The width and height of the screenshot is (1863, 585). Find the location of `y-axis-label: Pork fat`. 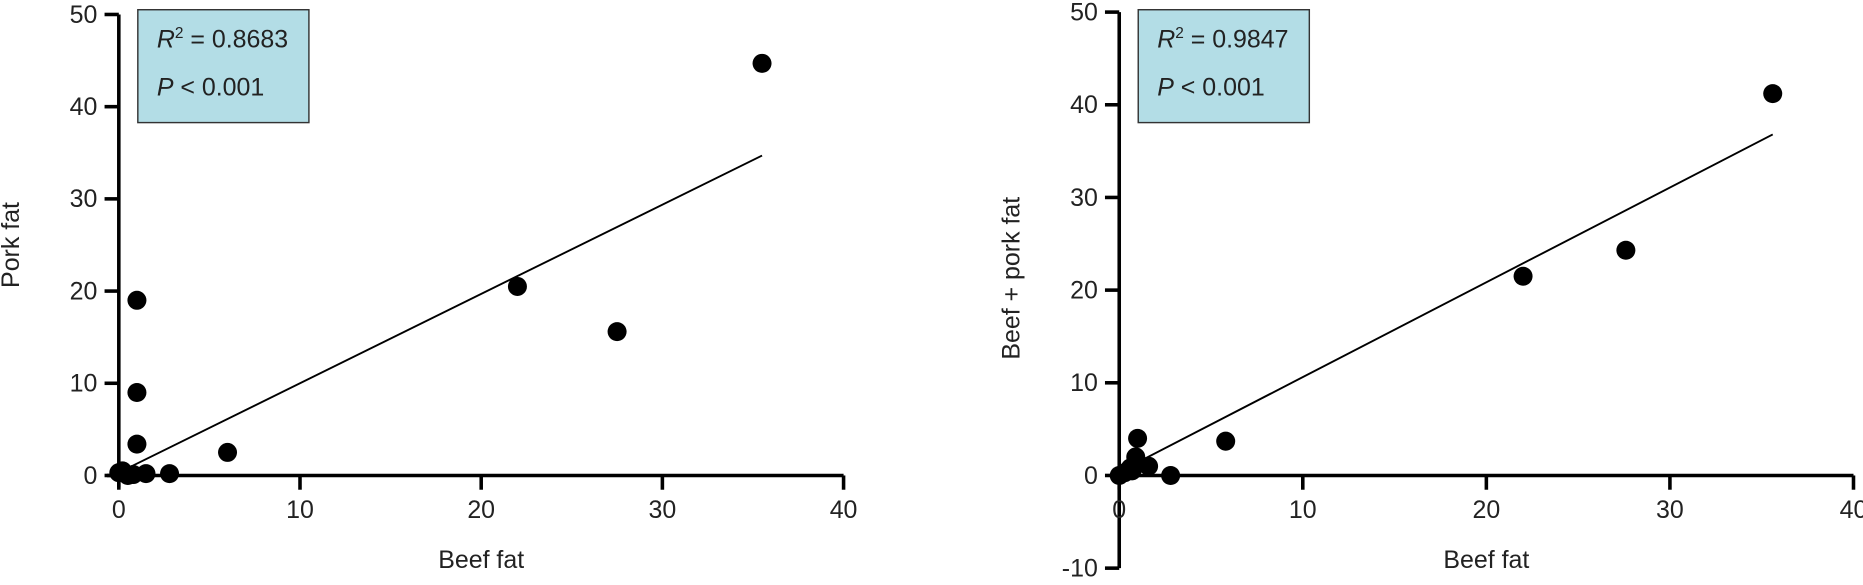

y-axis-label: Pork fat is located at coordinates (12, 245).